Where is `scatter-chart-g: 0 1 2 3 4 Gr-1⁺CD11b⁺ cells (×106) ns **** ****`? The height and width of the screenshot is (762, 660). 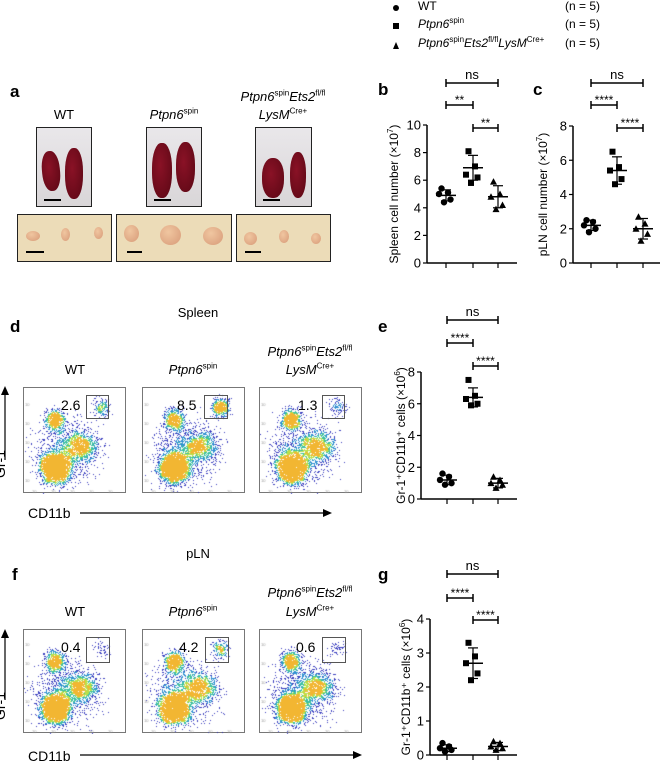
scatter-chart-g: 0 1 2 3 4 Gr-1⁺CD11b⁺ cells (×106) ns **** **** is located at coordinates (457, 660).